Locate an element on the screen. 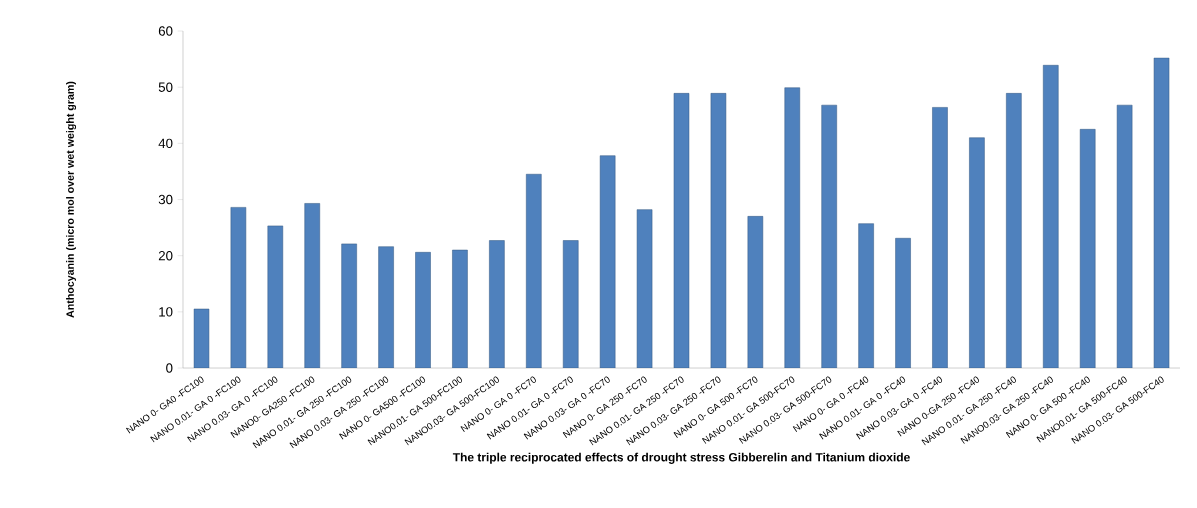 The image size is (1197, 508). y-tick-label: 10 is located at coordinates (166, 312).